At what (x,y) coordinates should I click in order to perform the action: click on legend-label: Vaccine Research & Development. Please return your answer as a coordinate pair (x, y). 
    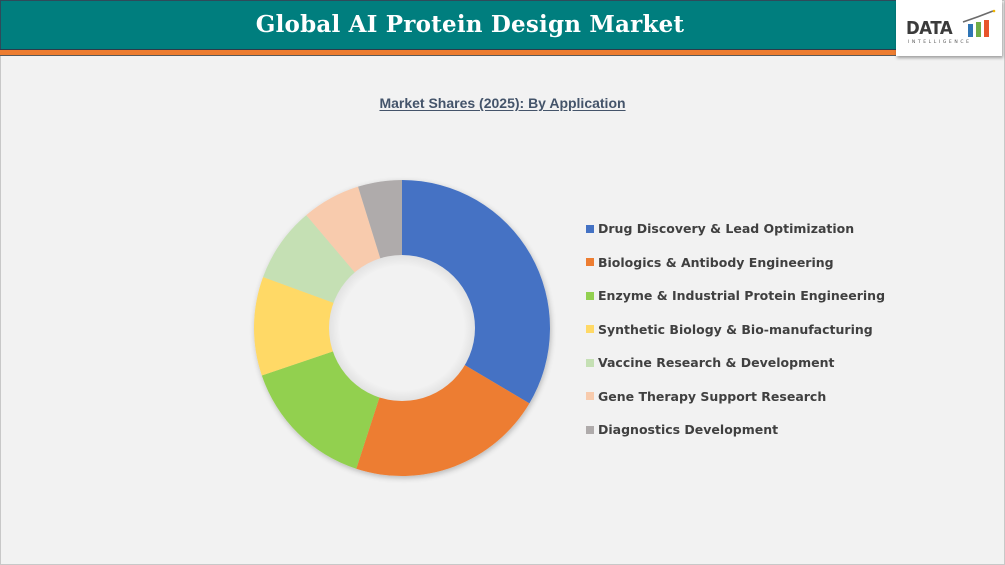
    Looking at the image, I should click on (716, 363).